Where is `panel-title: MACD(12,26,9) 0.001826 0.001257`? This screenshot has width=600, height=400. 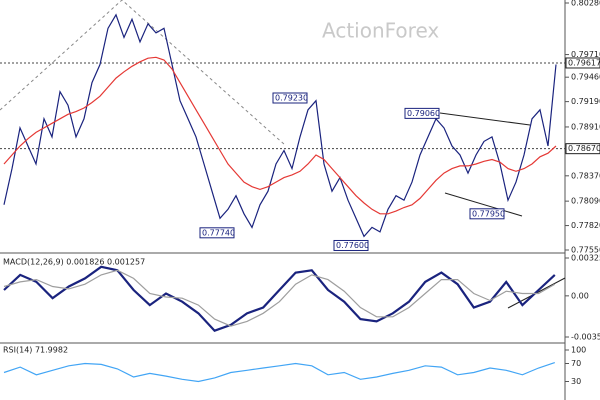
panel-title: MACD(12,26,9) 0.001826 0.001257 is located at coordinates (74, 262).